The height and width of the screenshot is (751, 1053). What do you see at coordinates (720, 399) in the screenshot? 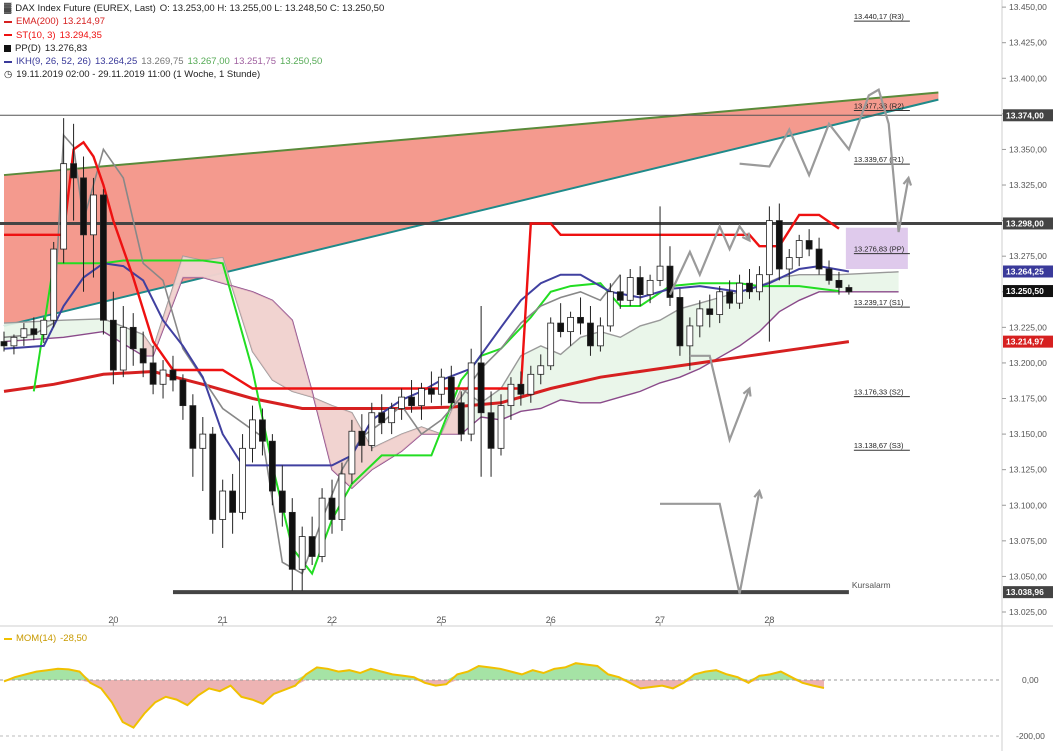
I see `projection-path-down` at bounding box center [720, 399].